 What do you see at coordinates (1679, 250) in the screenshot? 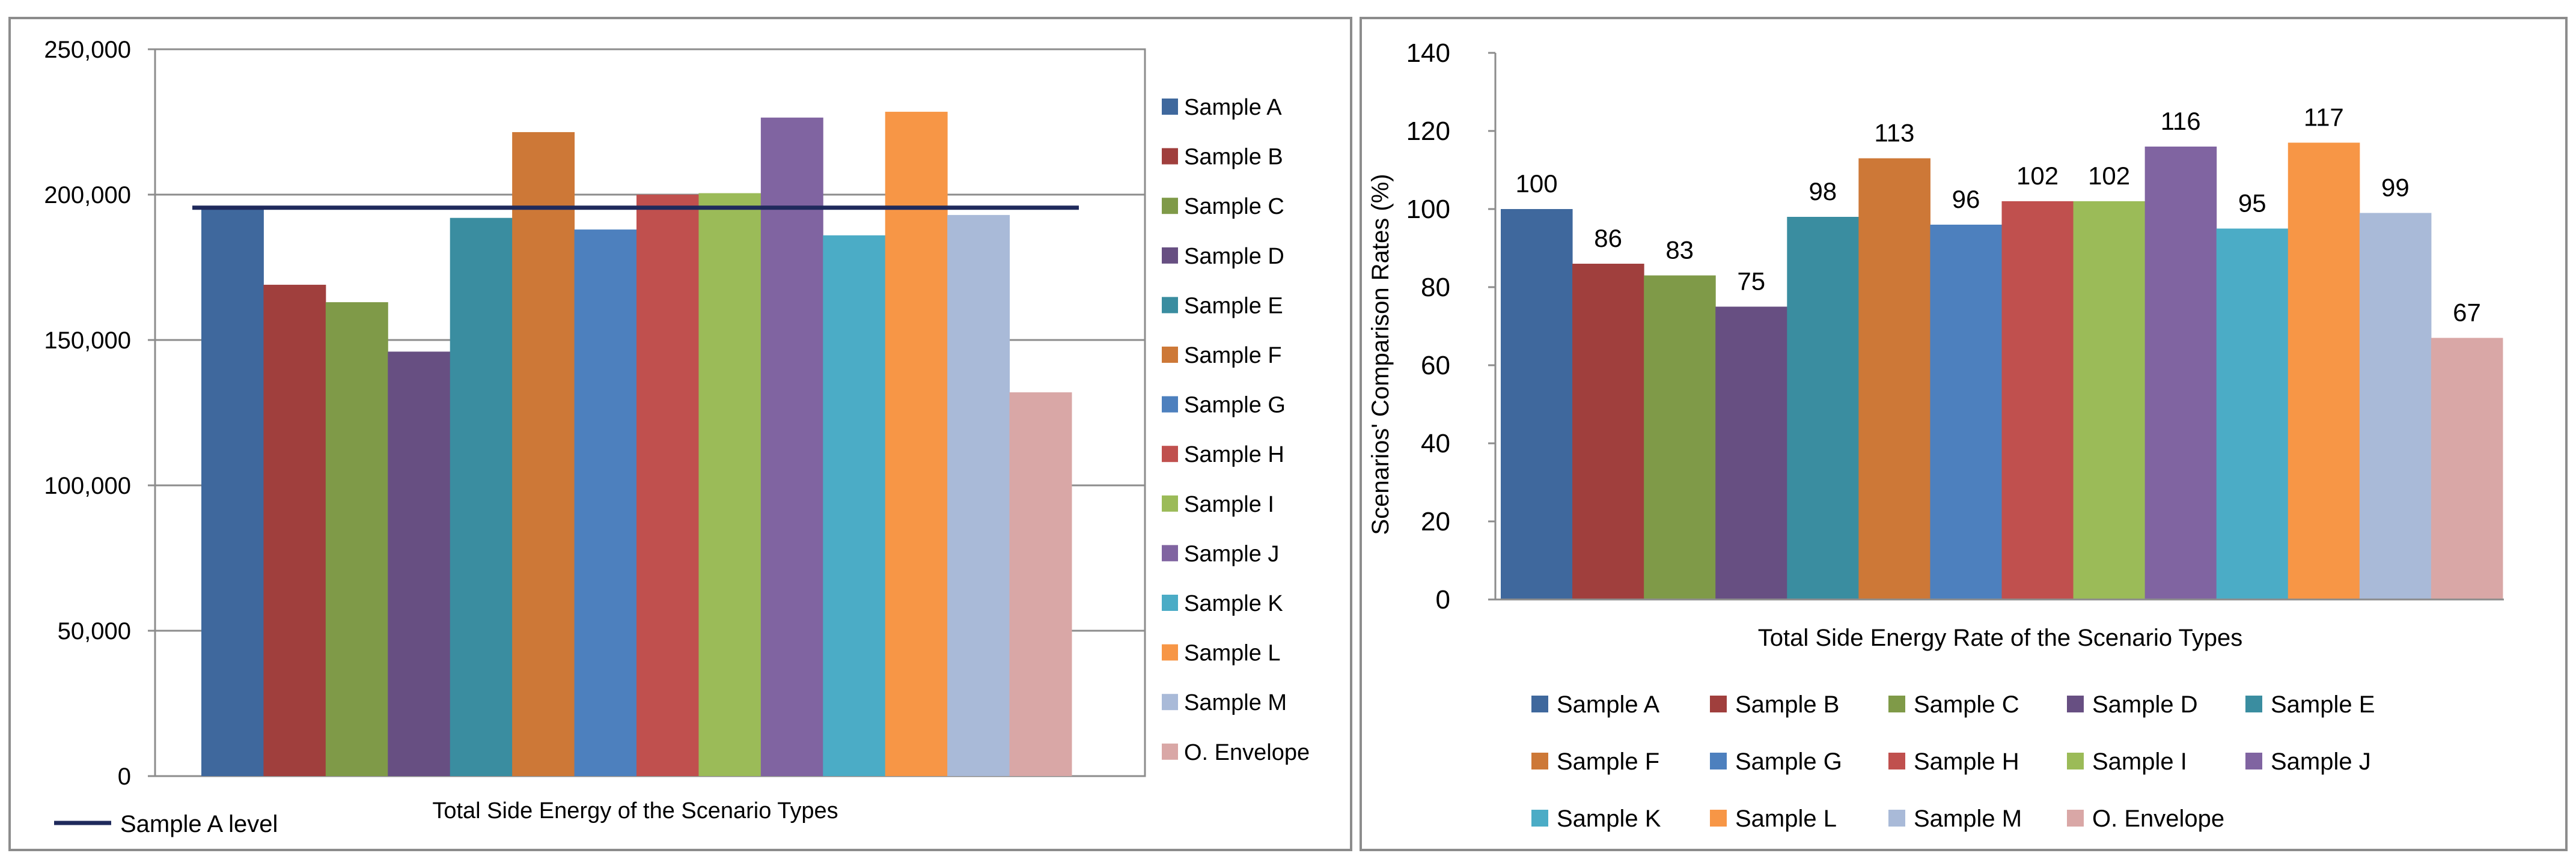
I see `right-data-label: 83` at bounding box center [1679, 250].